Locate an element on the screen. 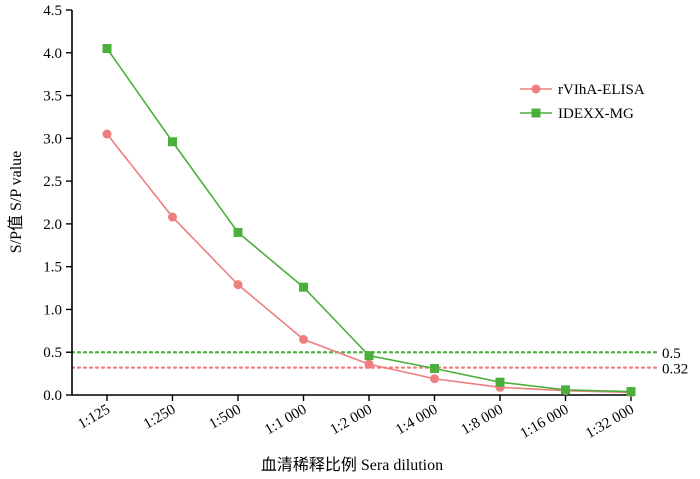 Image resolution: width=700 pixels, height=479 pixels. x-tick-label: 1:16 000 is located at coordinates (545, 422).